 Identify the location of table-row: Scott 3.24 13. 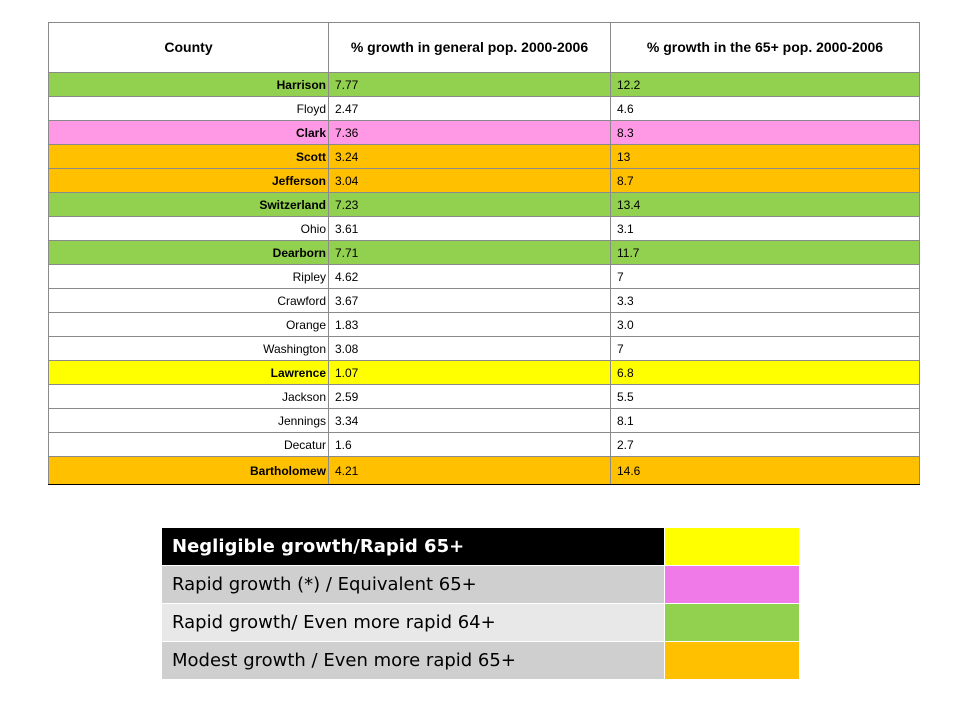
(484, 156).